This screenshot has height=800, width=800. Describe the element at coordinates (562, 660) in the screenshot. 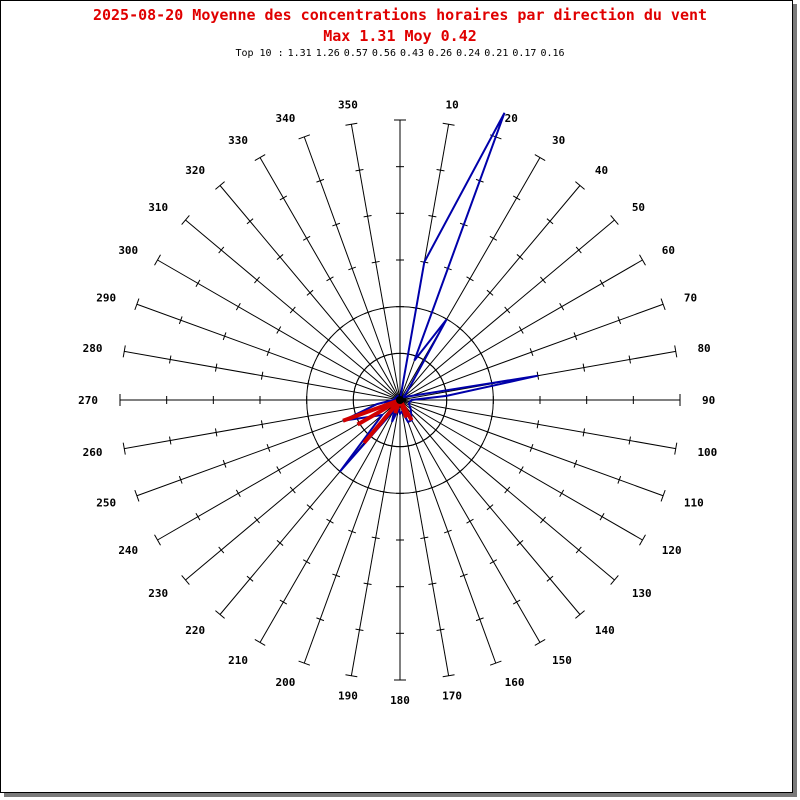

I see `angle-label-150: 150` at that location.